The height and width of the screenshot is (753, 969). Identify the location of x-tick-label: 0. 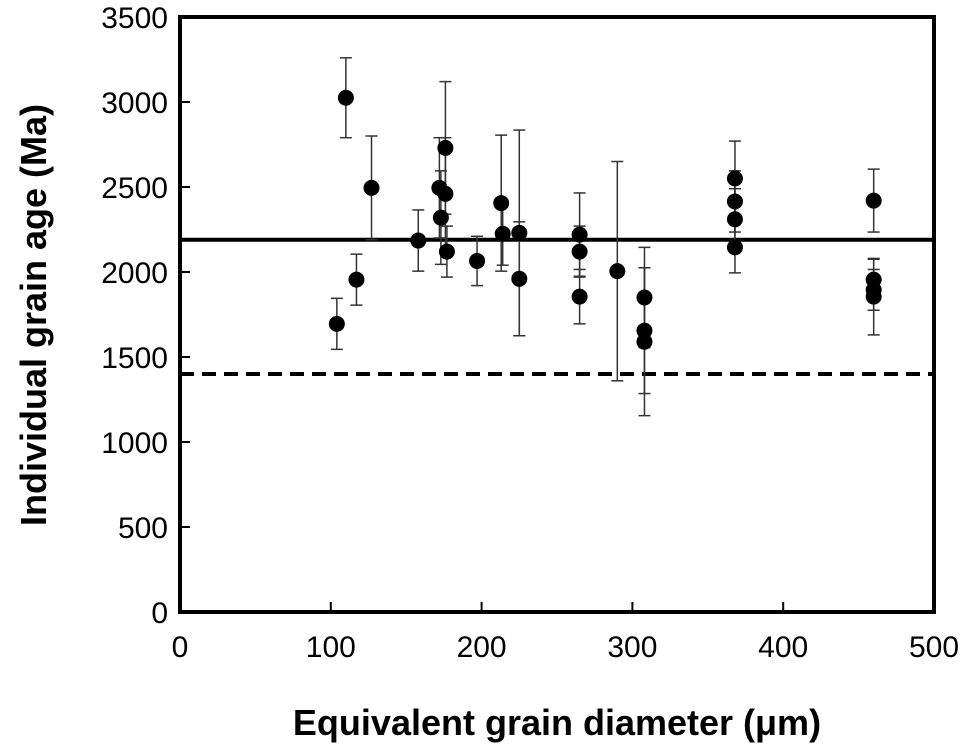
(180, 647).